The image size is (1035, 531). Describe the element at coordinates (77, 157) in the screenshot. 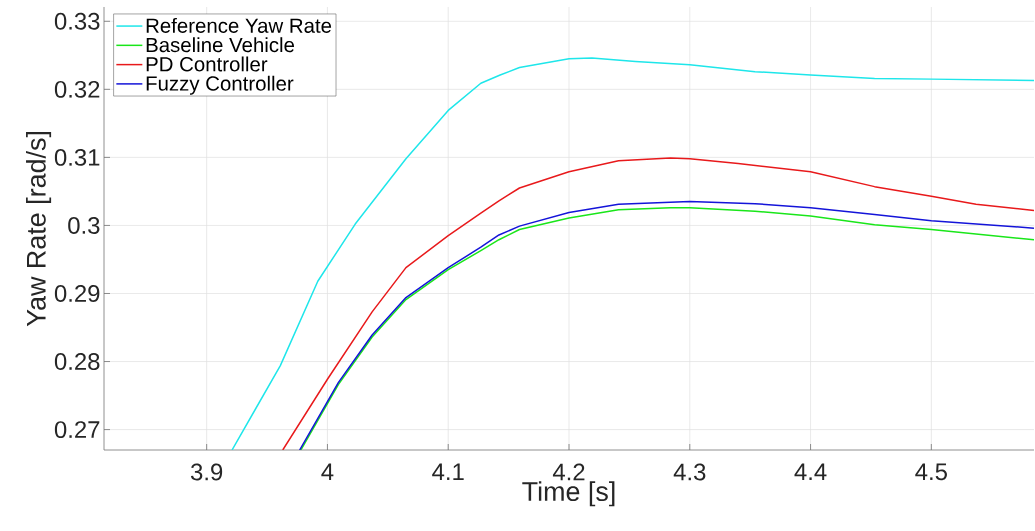

I see `y-tick-label: 0.31` at that location.